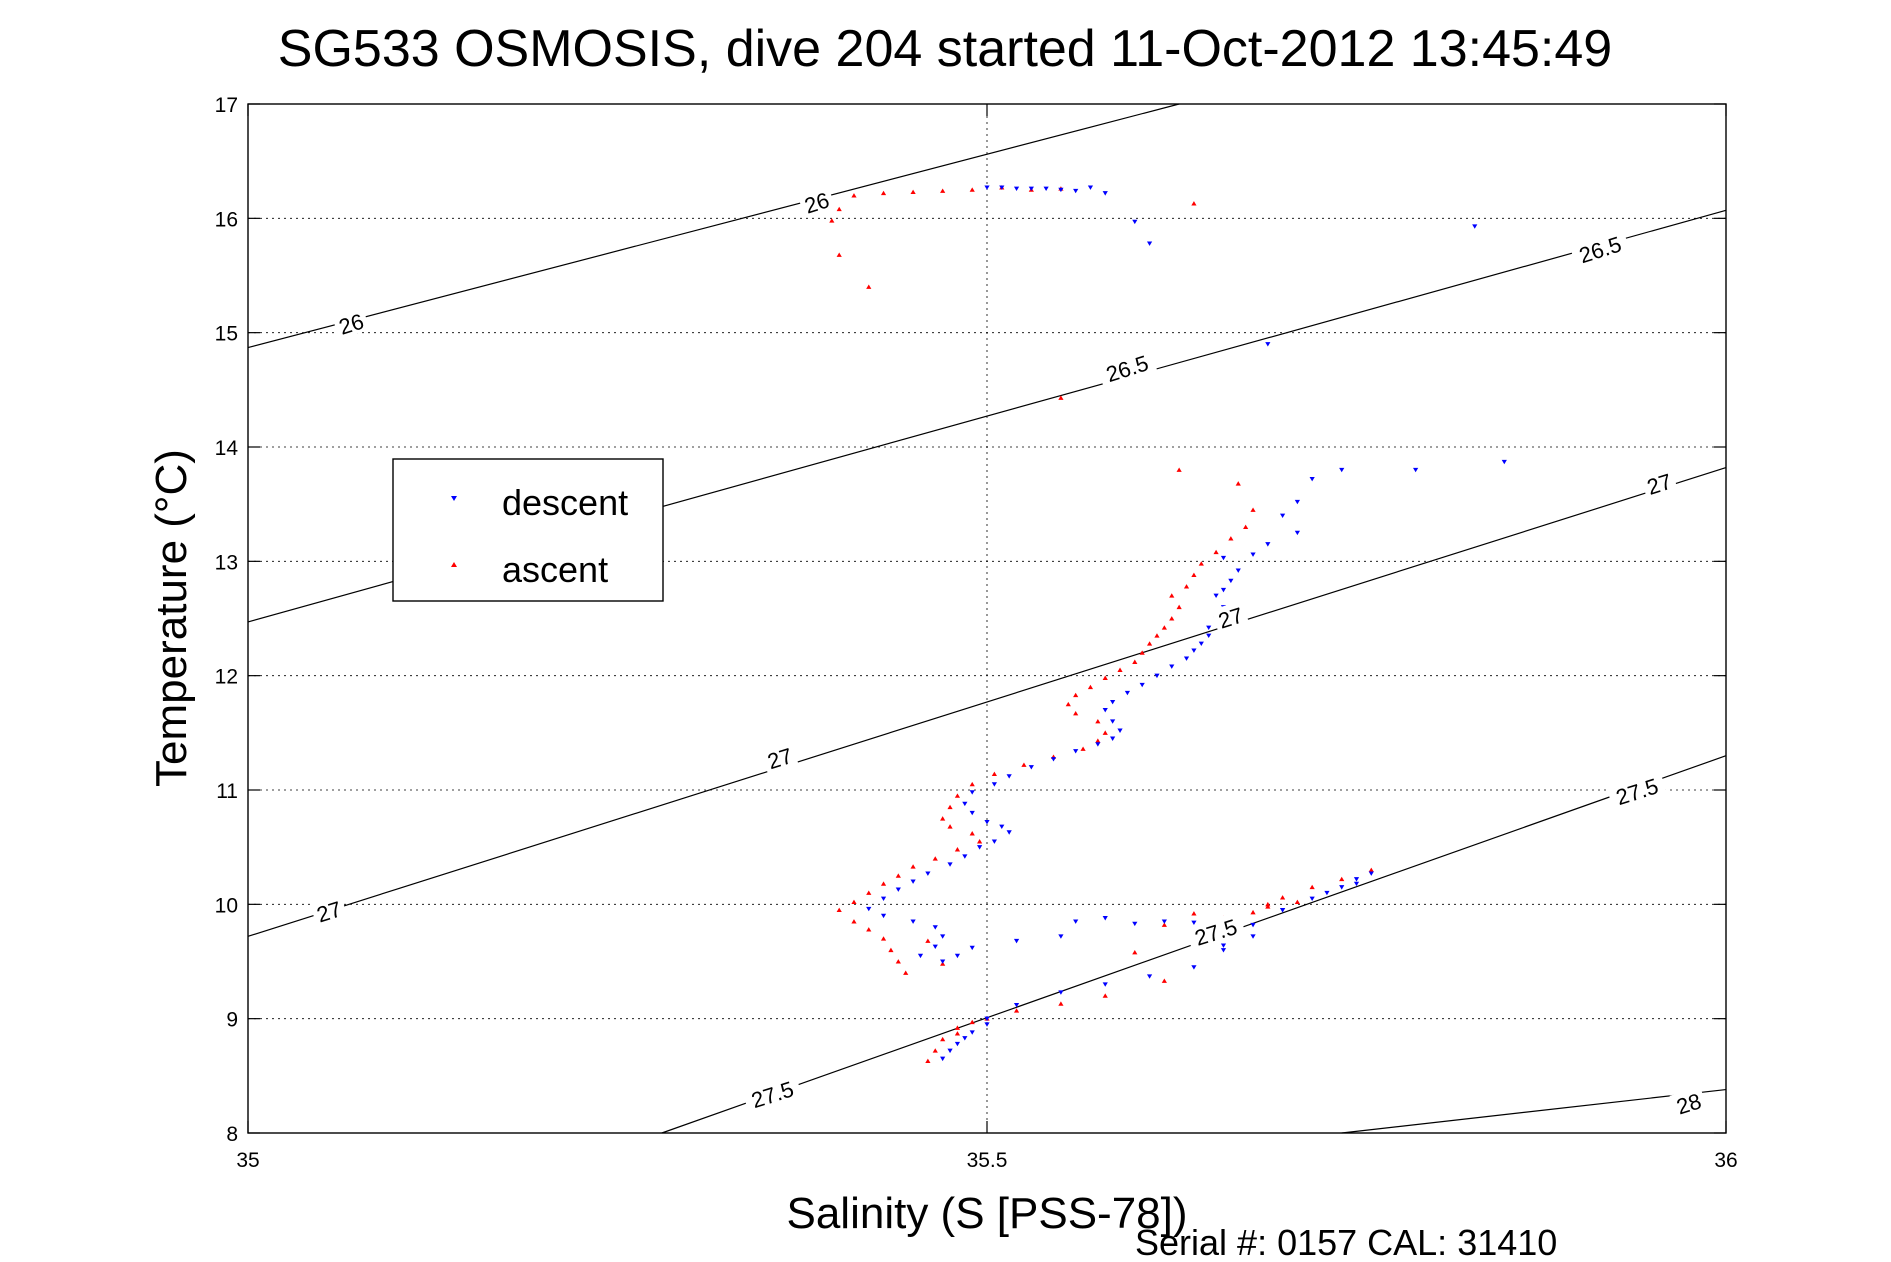  What do you see at coordinates (226, 334) in the screenshot?
I see `y-tick-label: 15` at bounding box center [226, 334].